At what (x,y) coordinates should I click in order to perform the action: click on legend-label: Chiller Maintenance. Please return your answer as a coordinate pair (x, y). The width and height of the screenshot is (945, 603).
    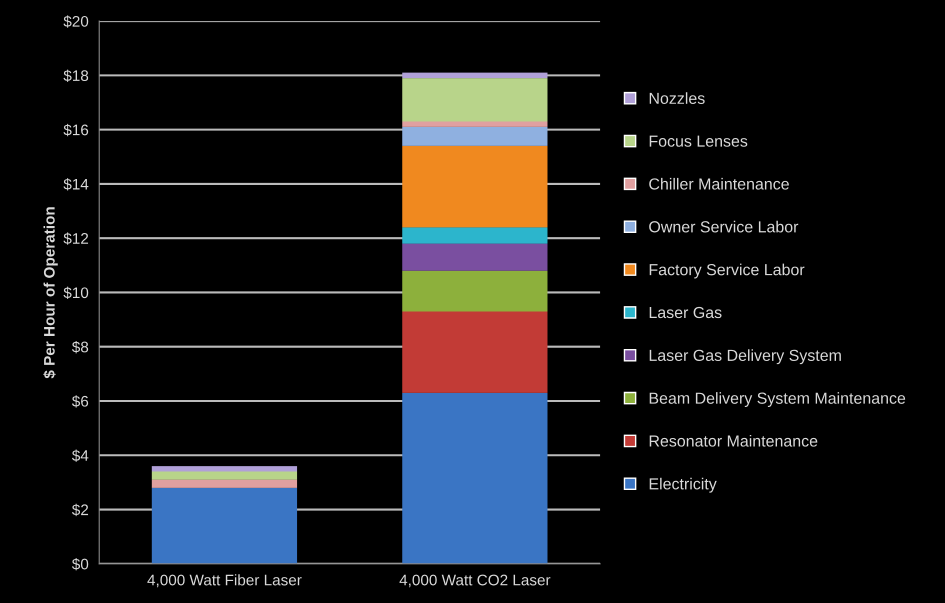
    Looking at the image, I should click on (719, 184).